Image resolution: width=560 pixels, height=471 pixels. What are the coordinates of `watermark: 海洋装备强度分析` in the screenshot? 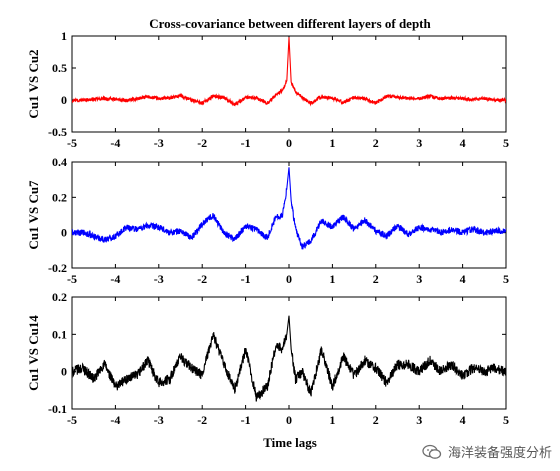 It's located at (487, 451).